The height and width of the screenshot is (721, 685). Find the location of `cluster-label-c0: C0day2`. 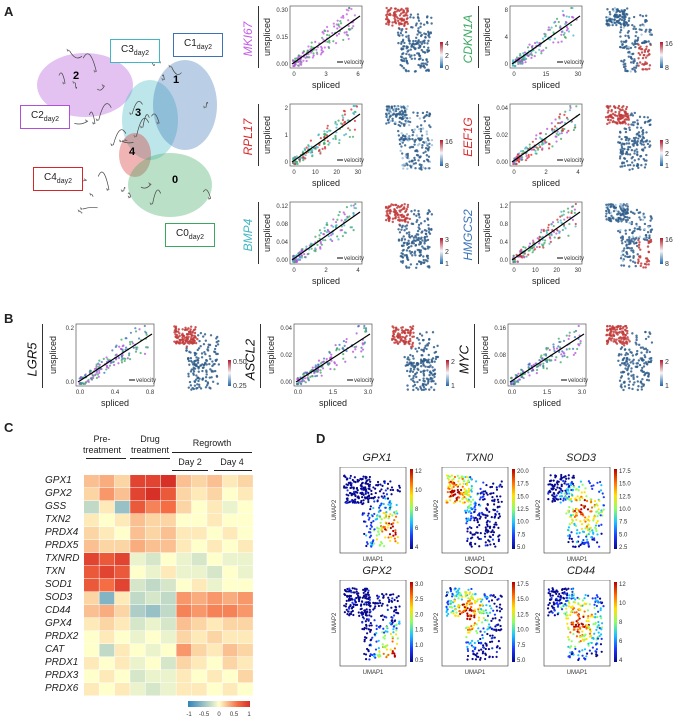

cluster-label-c0: C0day2 is located at coordinates (190, 235).